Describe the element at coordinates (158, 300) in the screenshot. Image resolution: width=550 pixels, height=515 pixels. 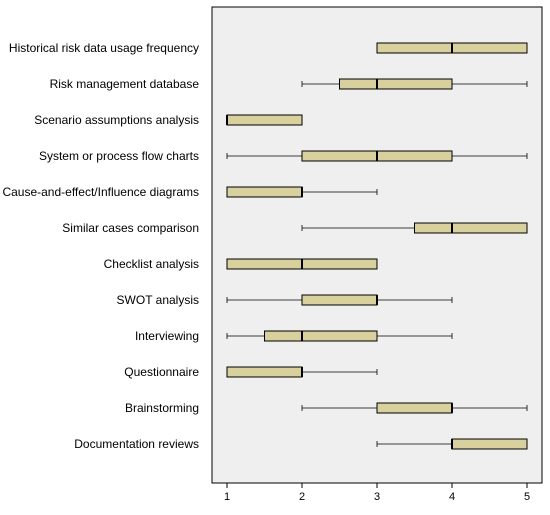
I see `category-label: SWOT analysis` at that location.